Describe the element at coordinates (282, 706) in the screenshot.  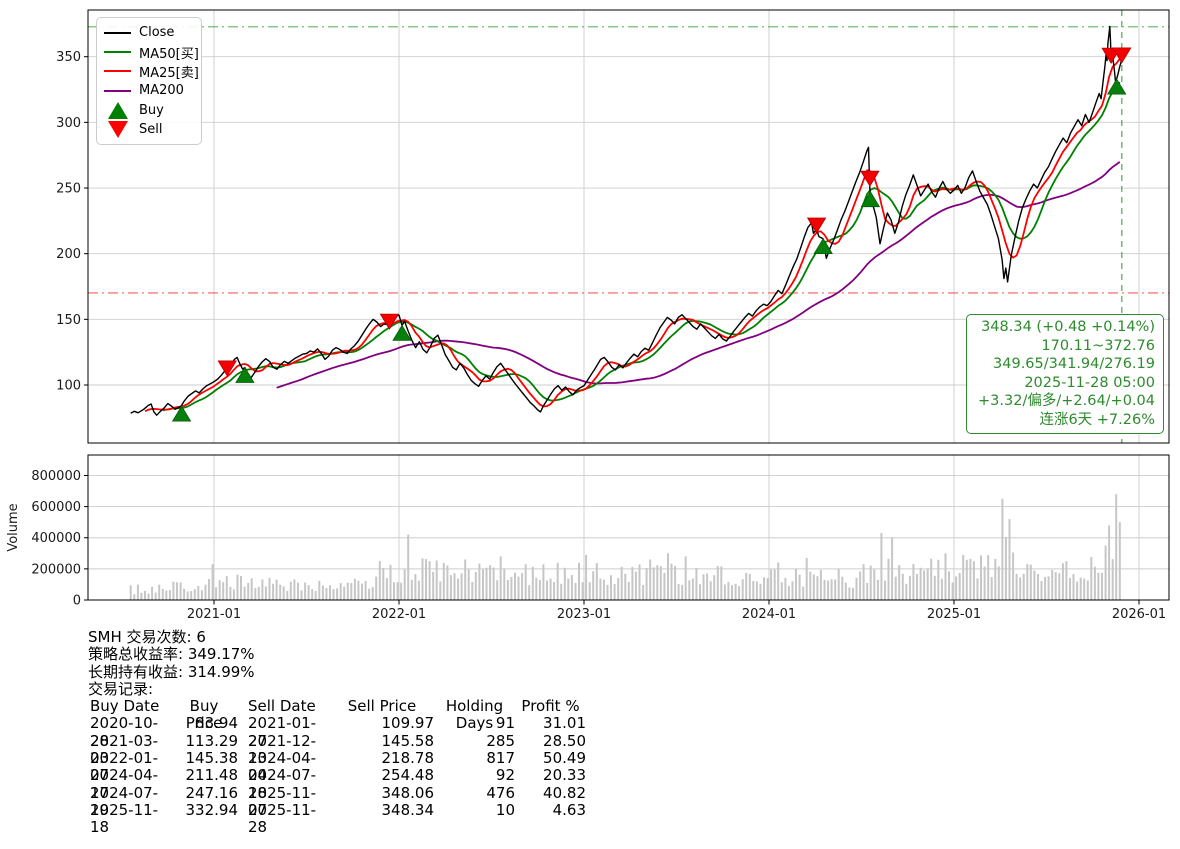
I see `col-sell-date: Sell Date` at that location.